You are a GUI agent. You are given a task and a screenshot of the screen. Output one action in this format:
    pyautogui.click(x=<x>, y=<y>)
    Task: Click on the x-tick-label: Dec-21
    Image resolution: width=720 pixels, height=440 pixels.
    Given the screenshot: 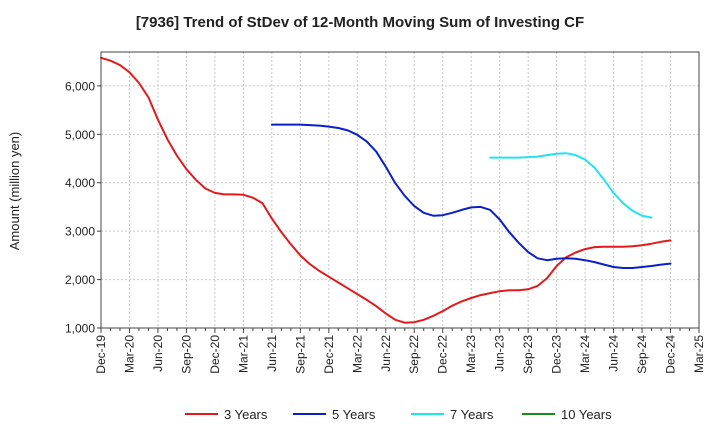 What is the action you would take?
    pyautogui.click(x=329, y=354)
    